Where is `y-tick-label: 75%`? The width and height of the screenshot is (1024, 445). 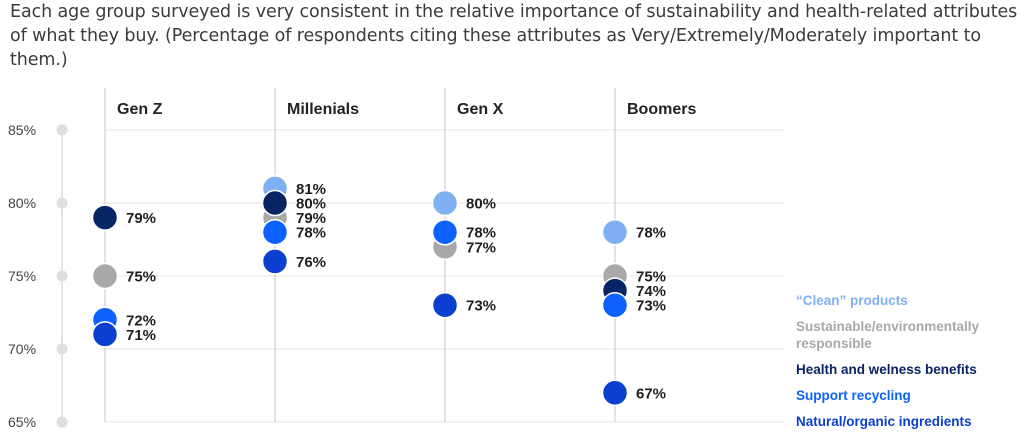 y-tick-label: 75% is located at coordinates (22, 276).